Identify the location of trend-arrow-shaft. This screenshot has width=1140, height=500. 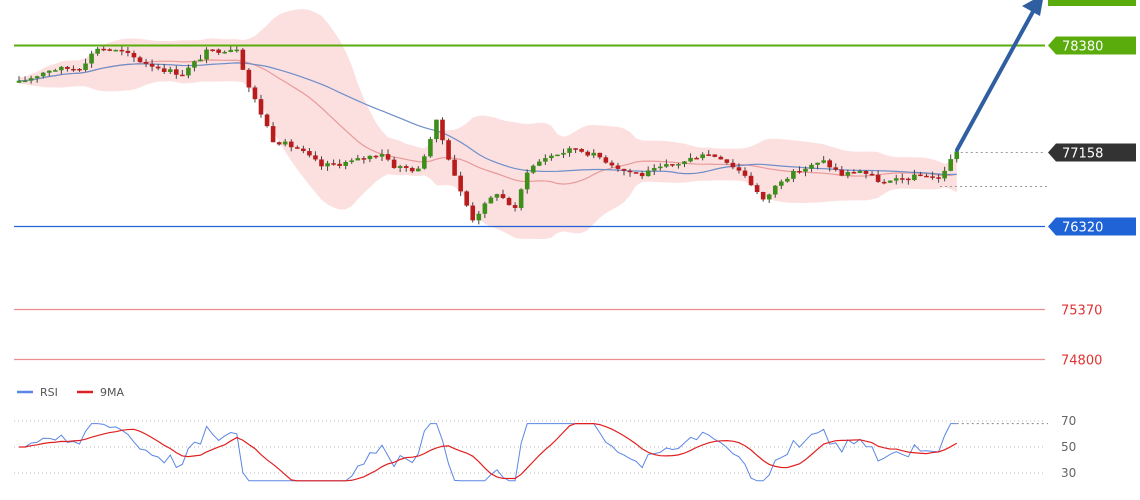
(996, 79).